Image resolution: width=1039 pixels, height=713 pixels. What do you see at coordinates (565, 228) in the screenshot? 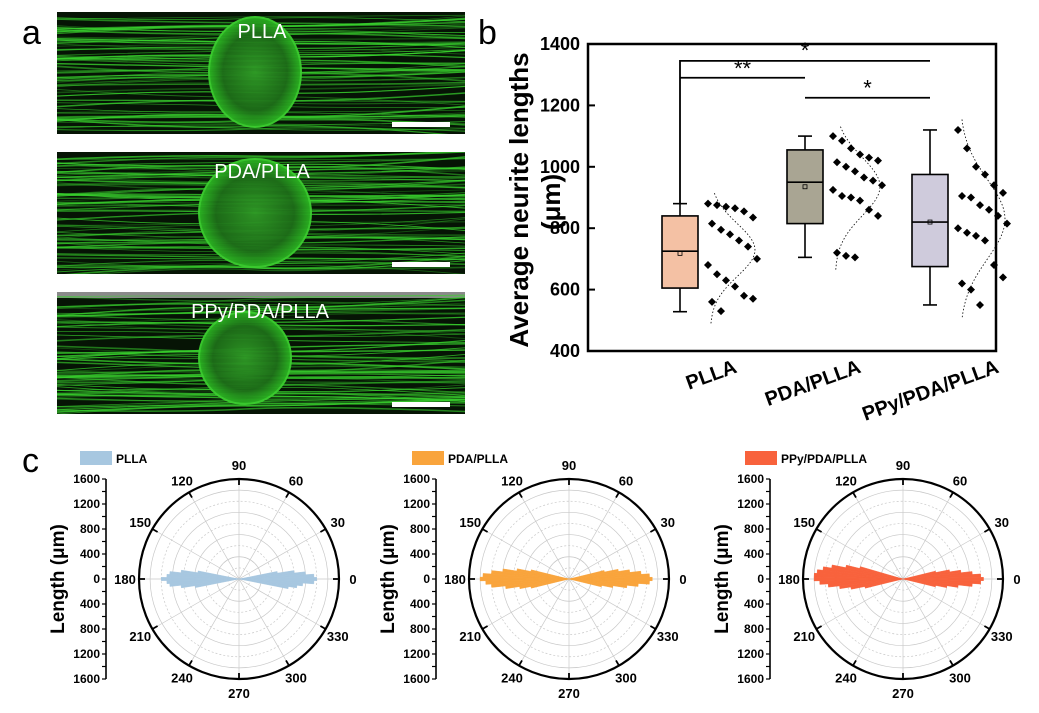
I see `y-tick-label: 800` at bounding box center [565, 228].